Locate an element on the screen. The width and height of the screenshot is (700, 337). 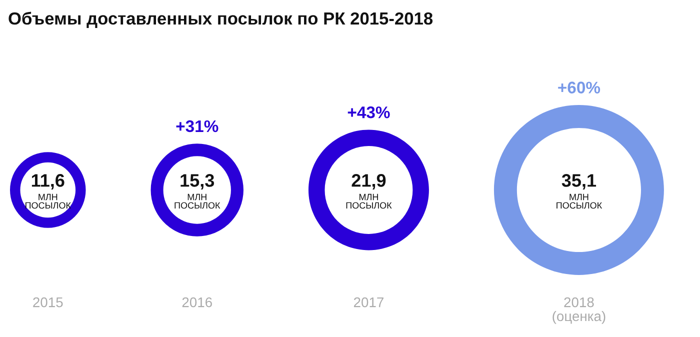
category-label: 2017 is located at coordinates (369, 302).